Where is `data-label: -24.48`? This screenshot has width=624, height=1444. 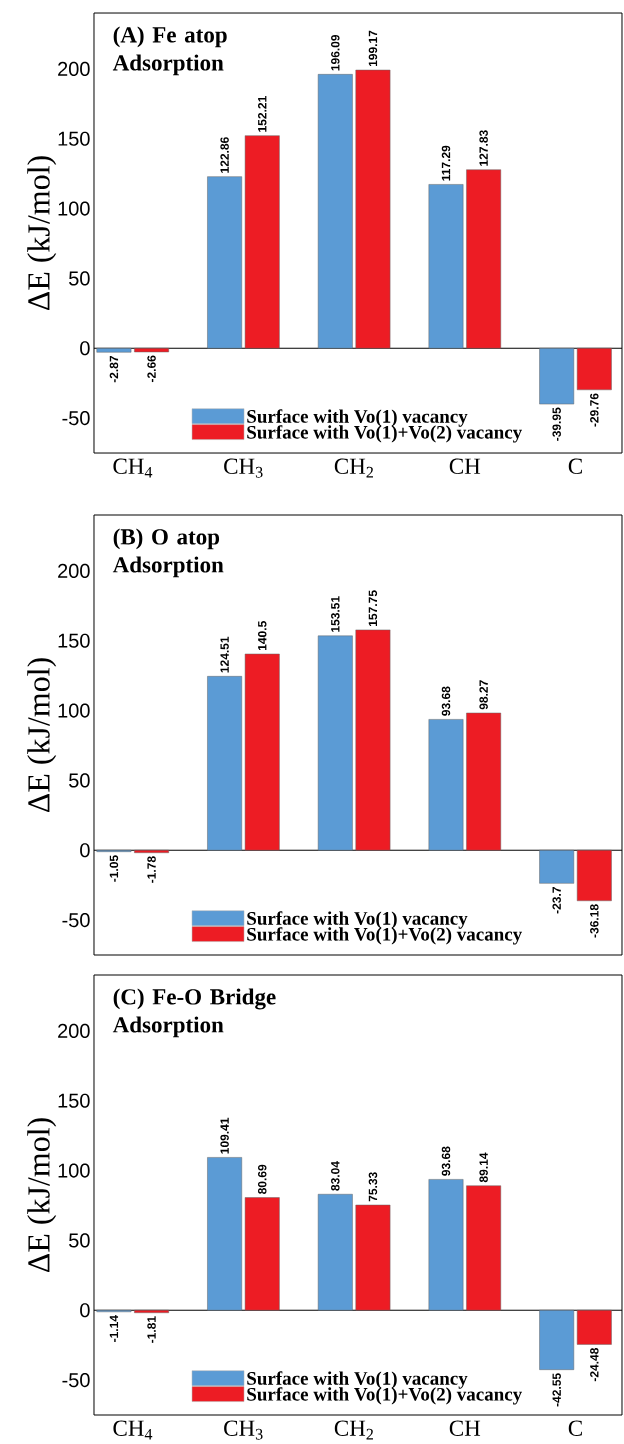
data-label: -24.48 is located at coordinates (594, 1365).